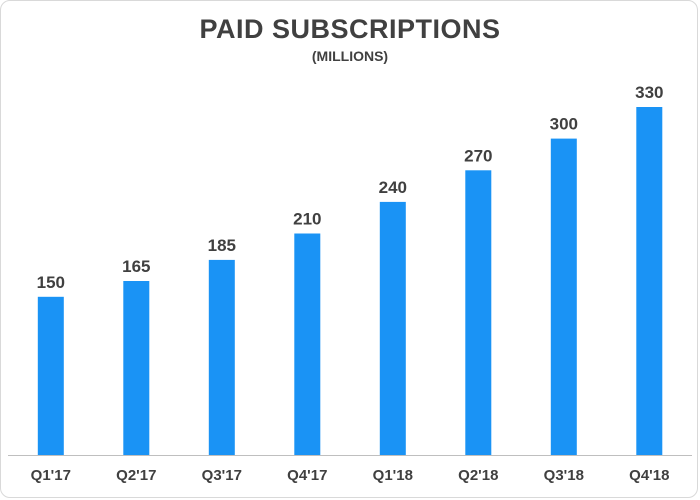 The width and height of the screenshot is (700, 500). I want to click on data-label-2: 185, so click(222, 245).